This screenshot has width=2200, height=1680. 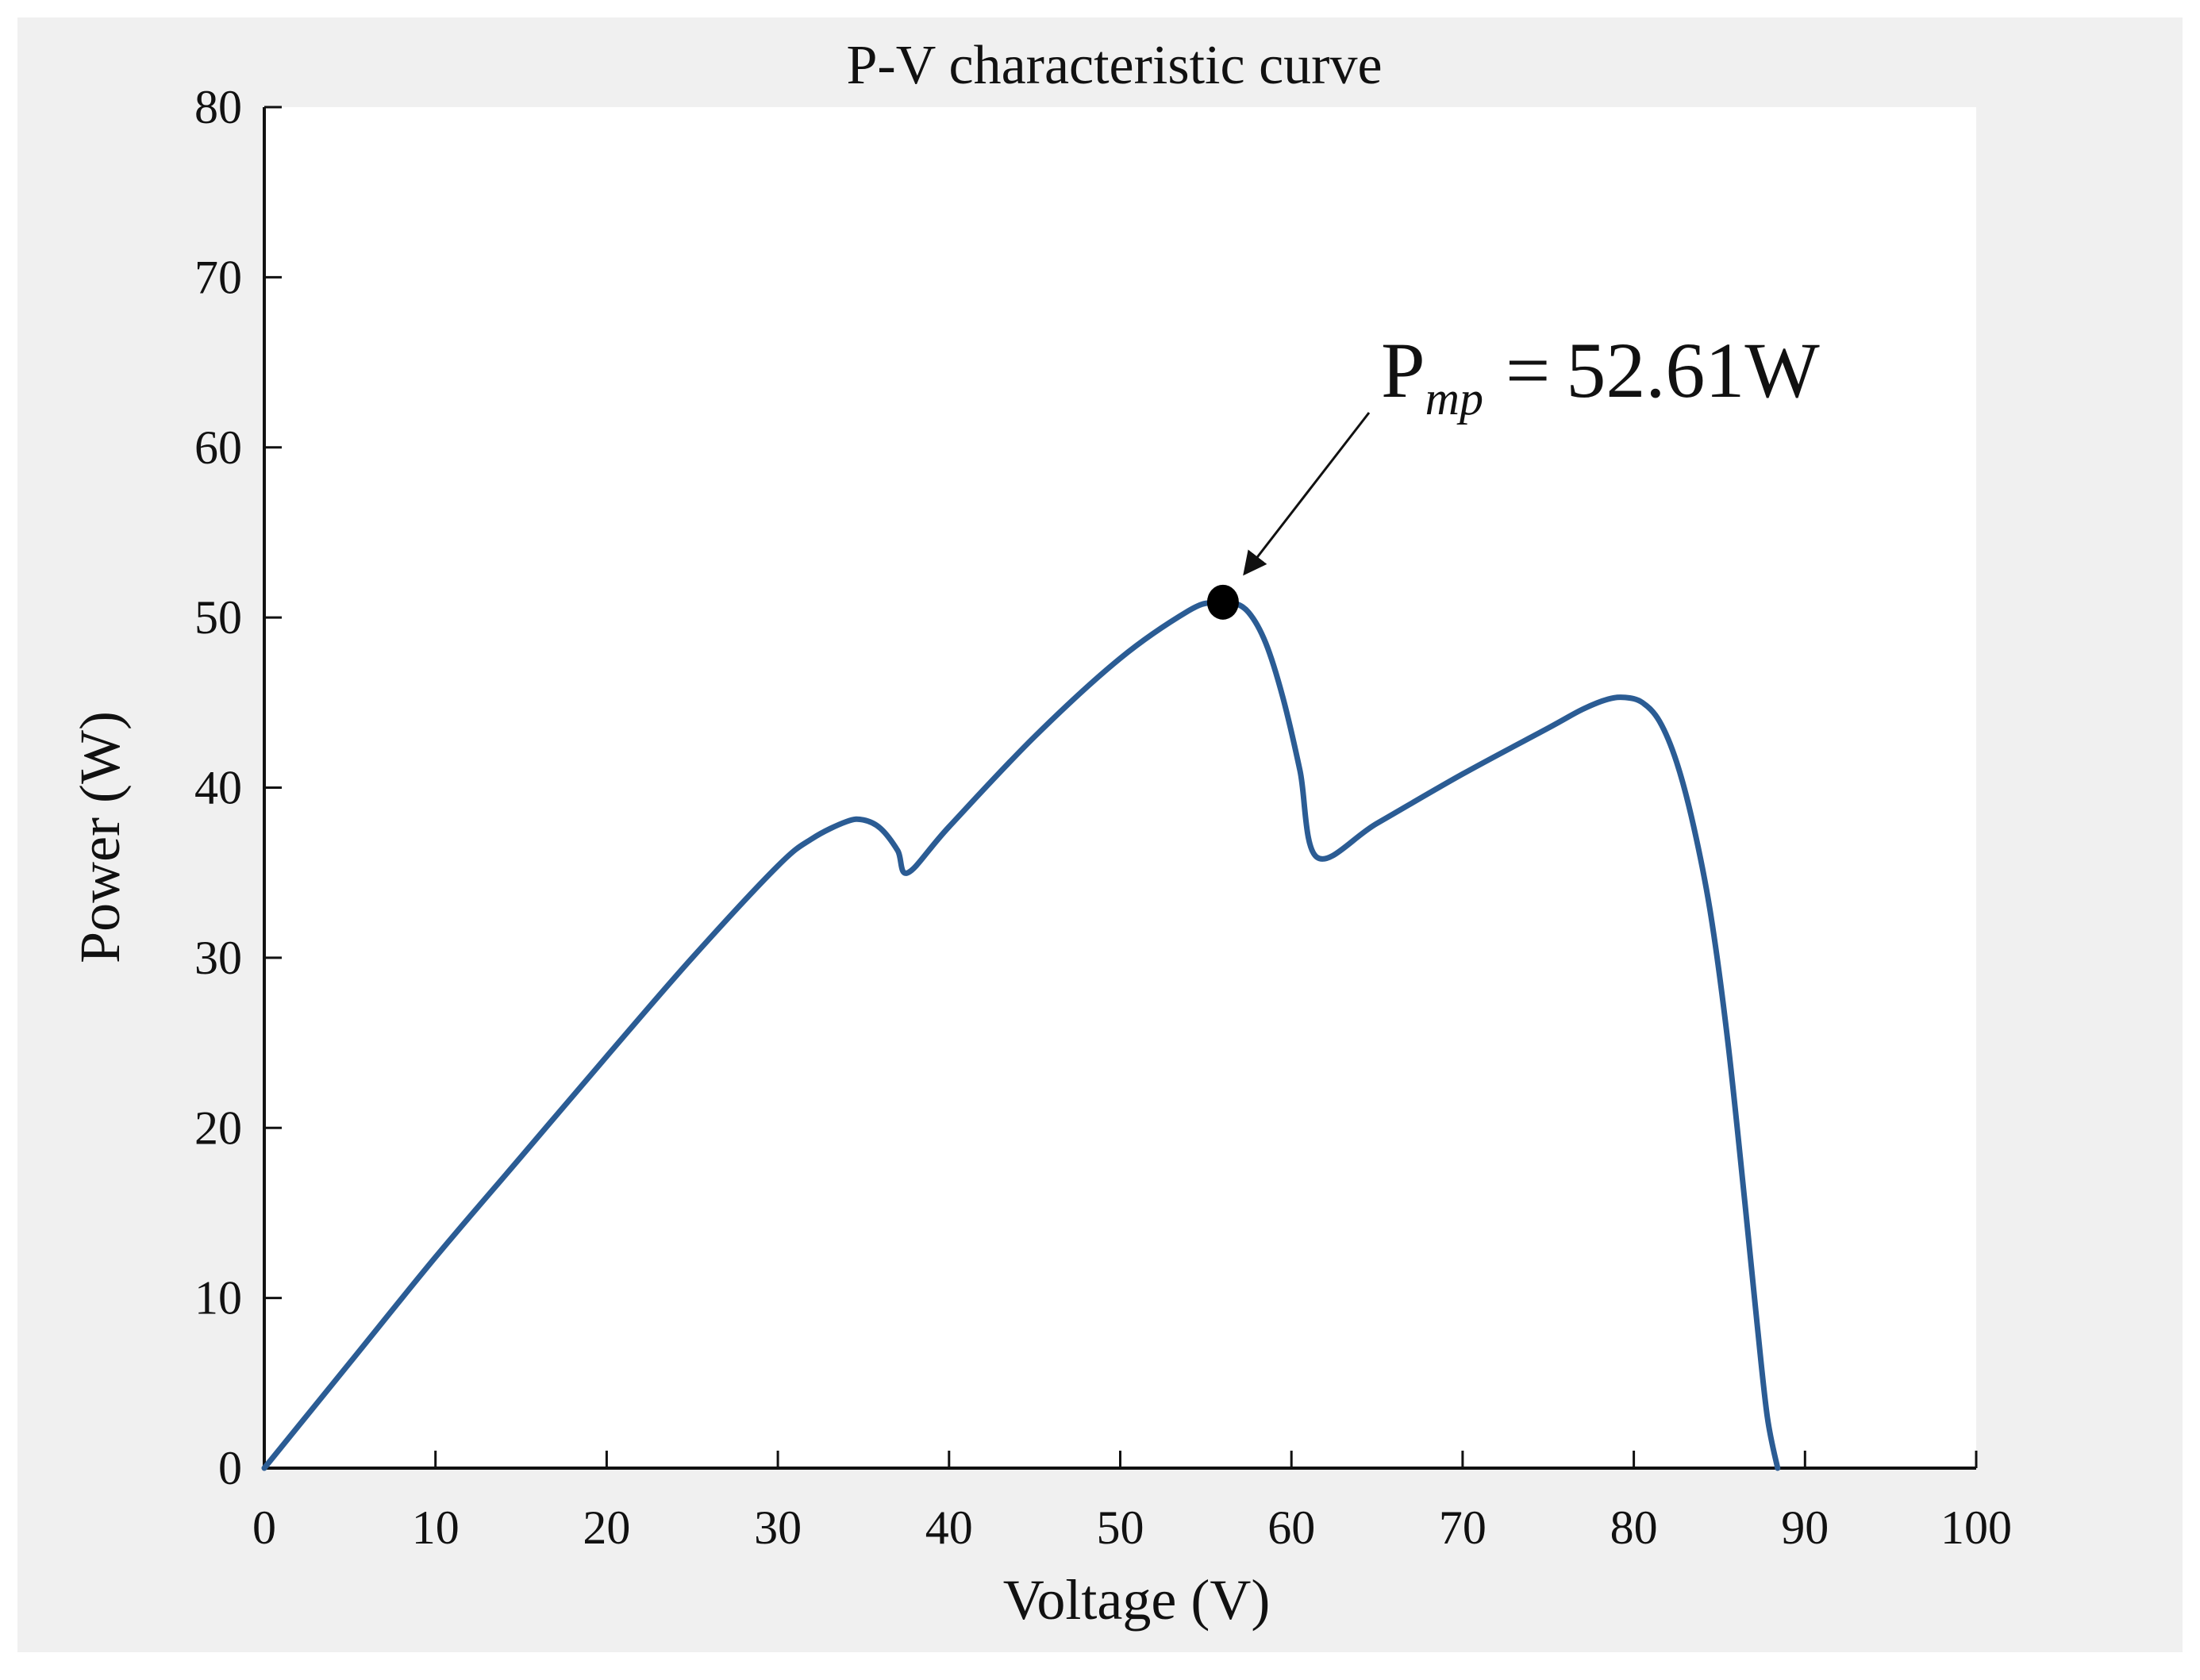 I want to click on annotation-subscript: mp, so click(x=1454, y=398).